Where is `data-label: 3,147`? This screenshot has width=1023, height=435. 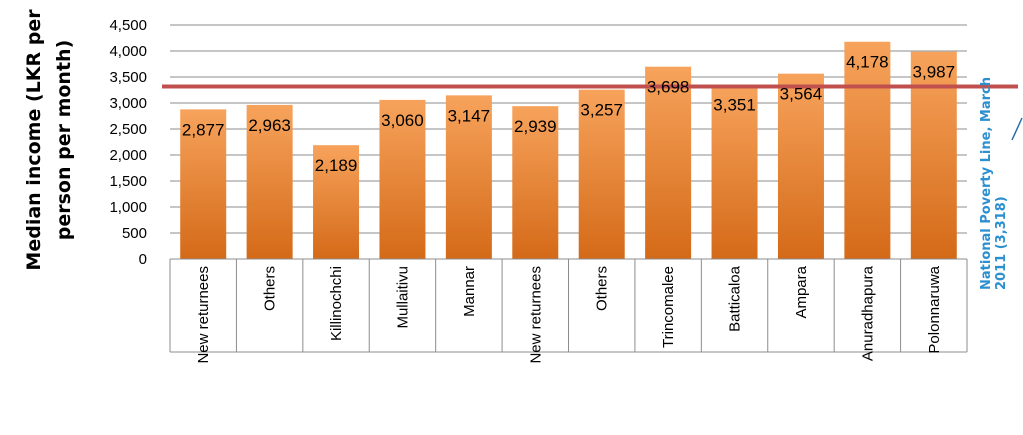 data-label: 3,147 is located at coordinates (469, 115).